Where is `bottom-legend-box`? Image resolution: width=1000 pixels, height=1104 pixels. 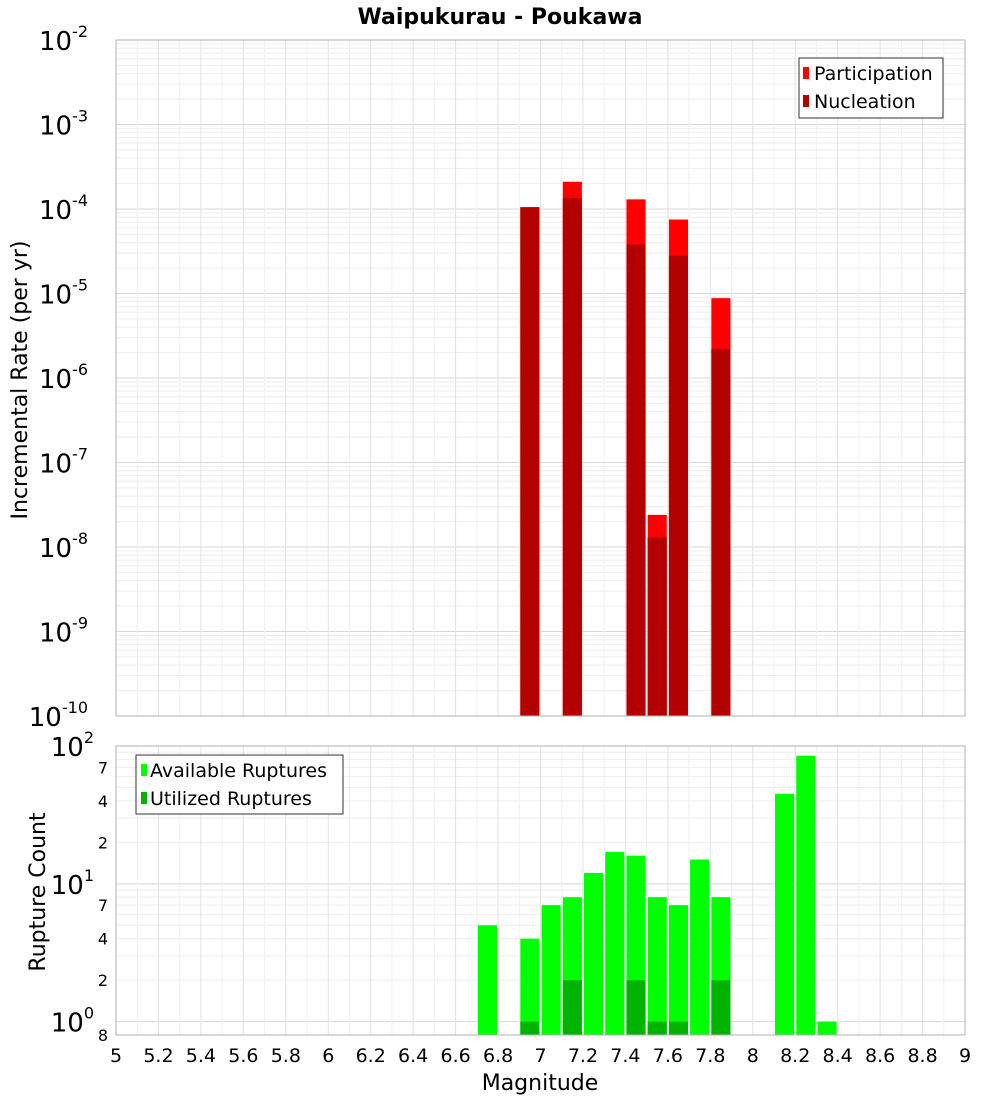 bottom-legend-box is located at coordinates (239, 784).